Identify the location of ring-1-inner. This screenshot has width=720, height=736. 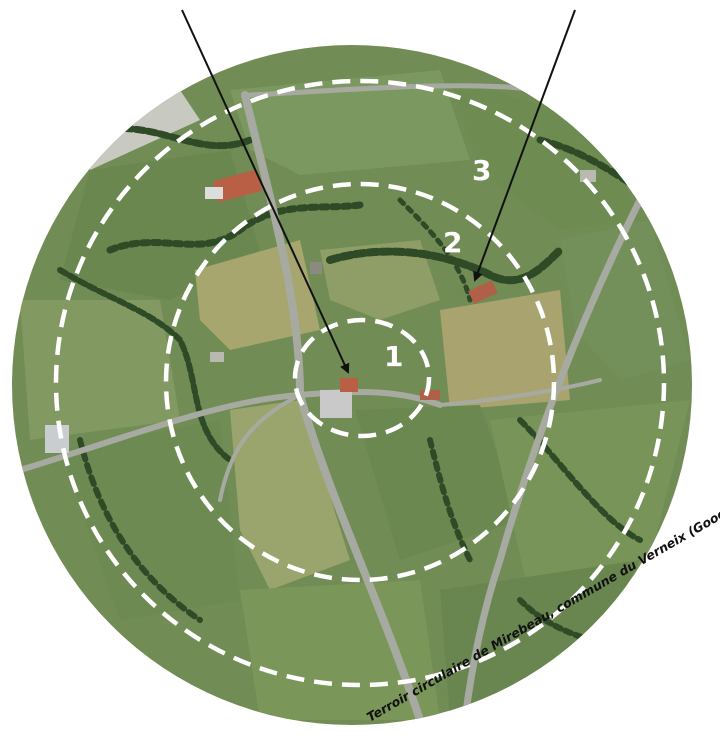
(362, 378).